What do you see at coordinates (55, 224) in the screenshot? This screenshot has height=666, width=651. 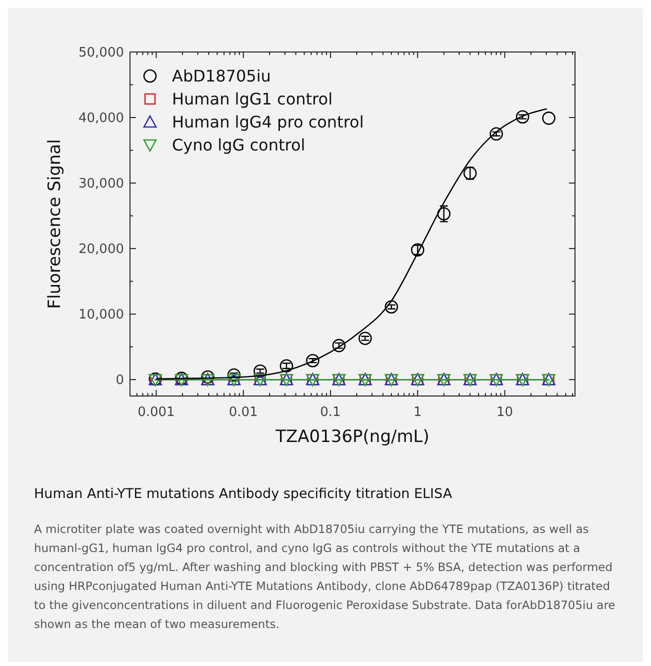 I see `y-axis-title: Fluorescence Signal` at bounding box center [55, 224].